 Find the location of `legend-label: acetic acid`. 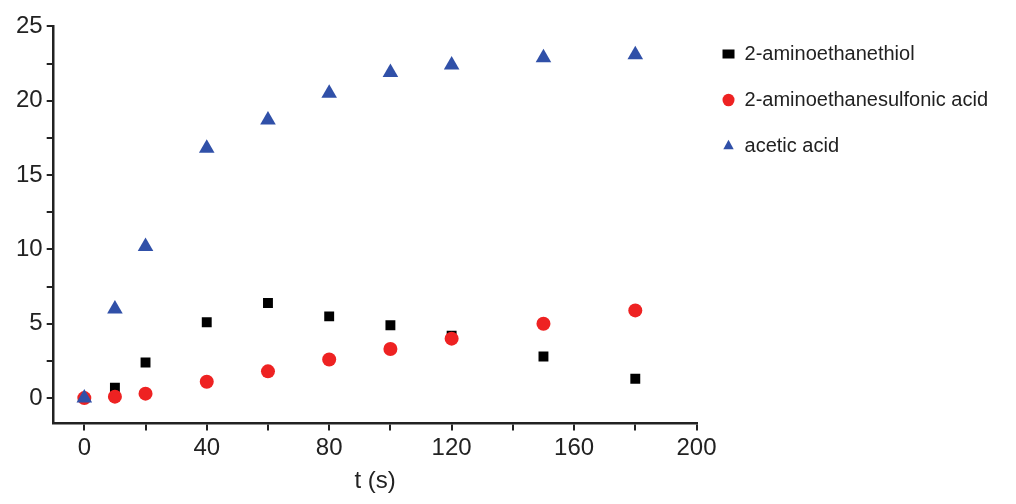

legend-label: acetic acid is located at coordinates (792, 144).